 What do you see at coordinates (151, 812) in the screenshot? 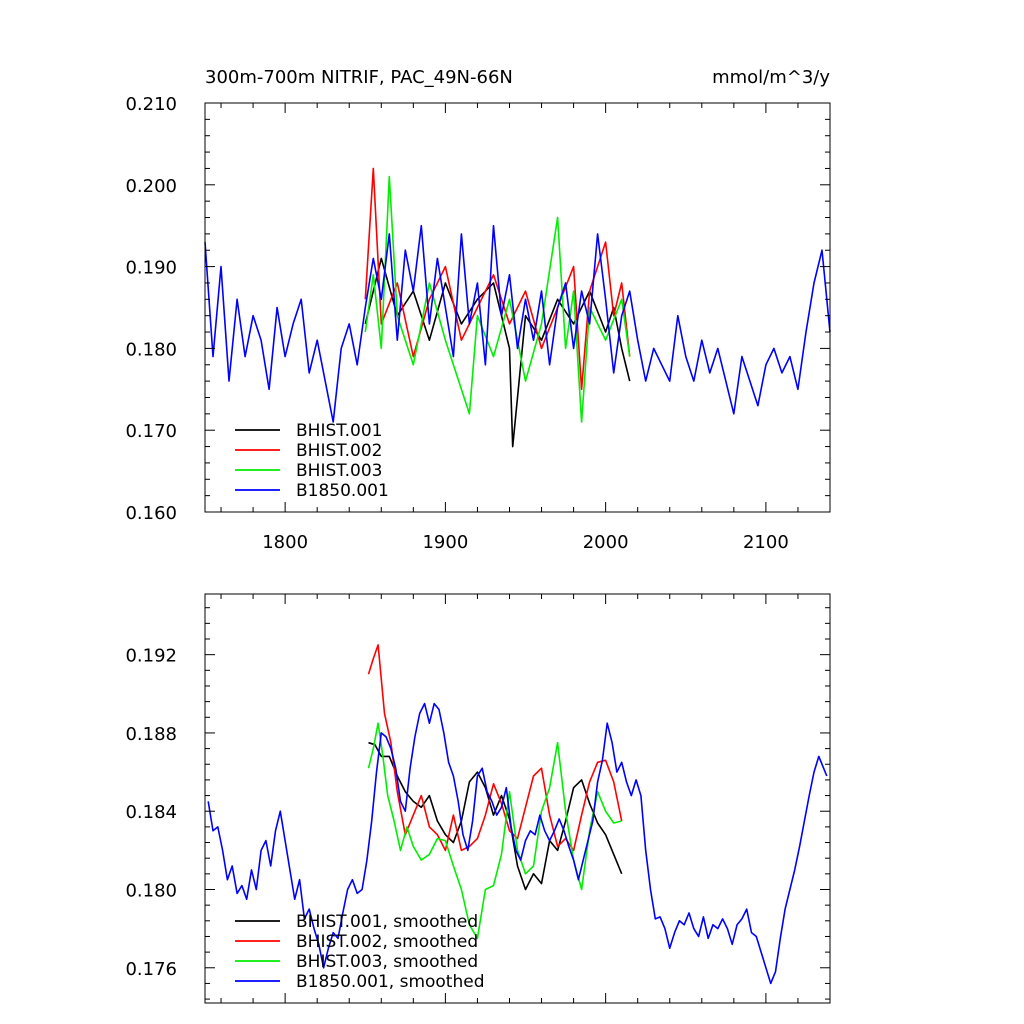
I see `y-tick-label: 0.184` at bounding box center [151, 812].